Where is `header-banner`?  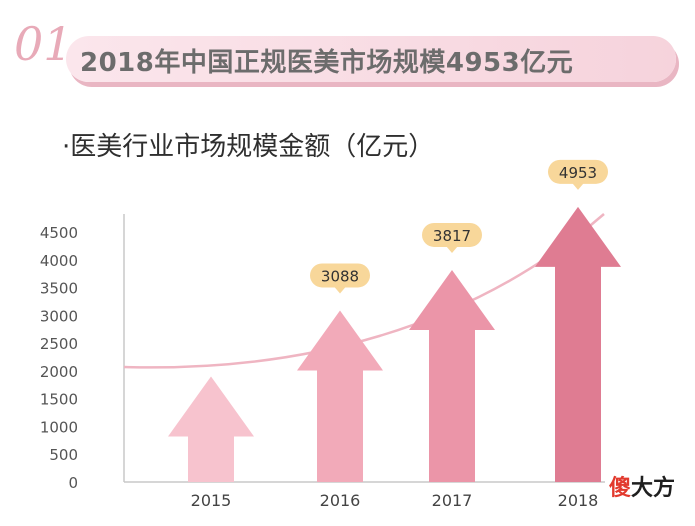 header-banner is located at coordinates (371, 59).